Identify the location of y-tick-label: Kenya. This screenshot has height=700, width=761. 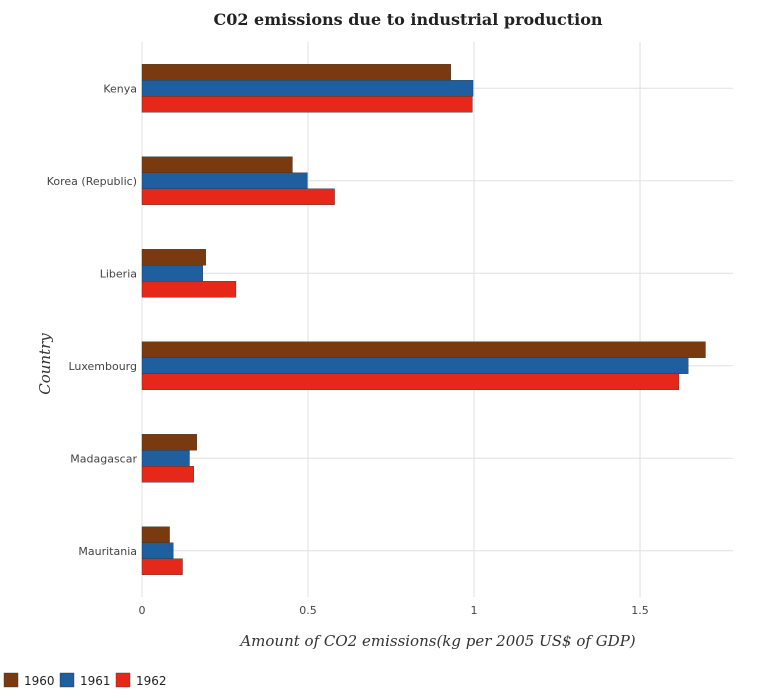
(120, 88).